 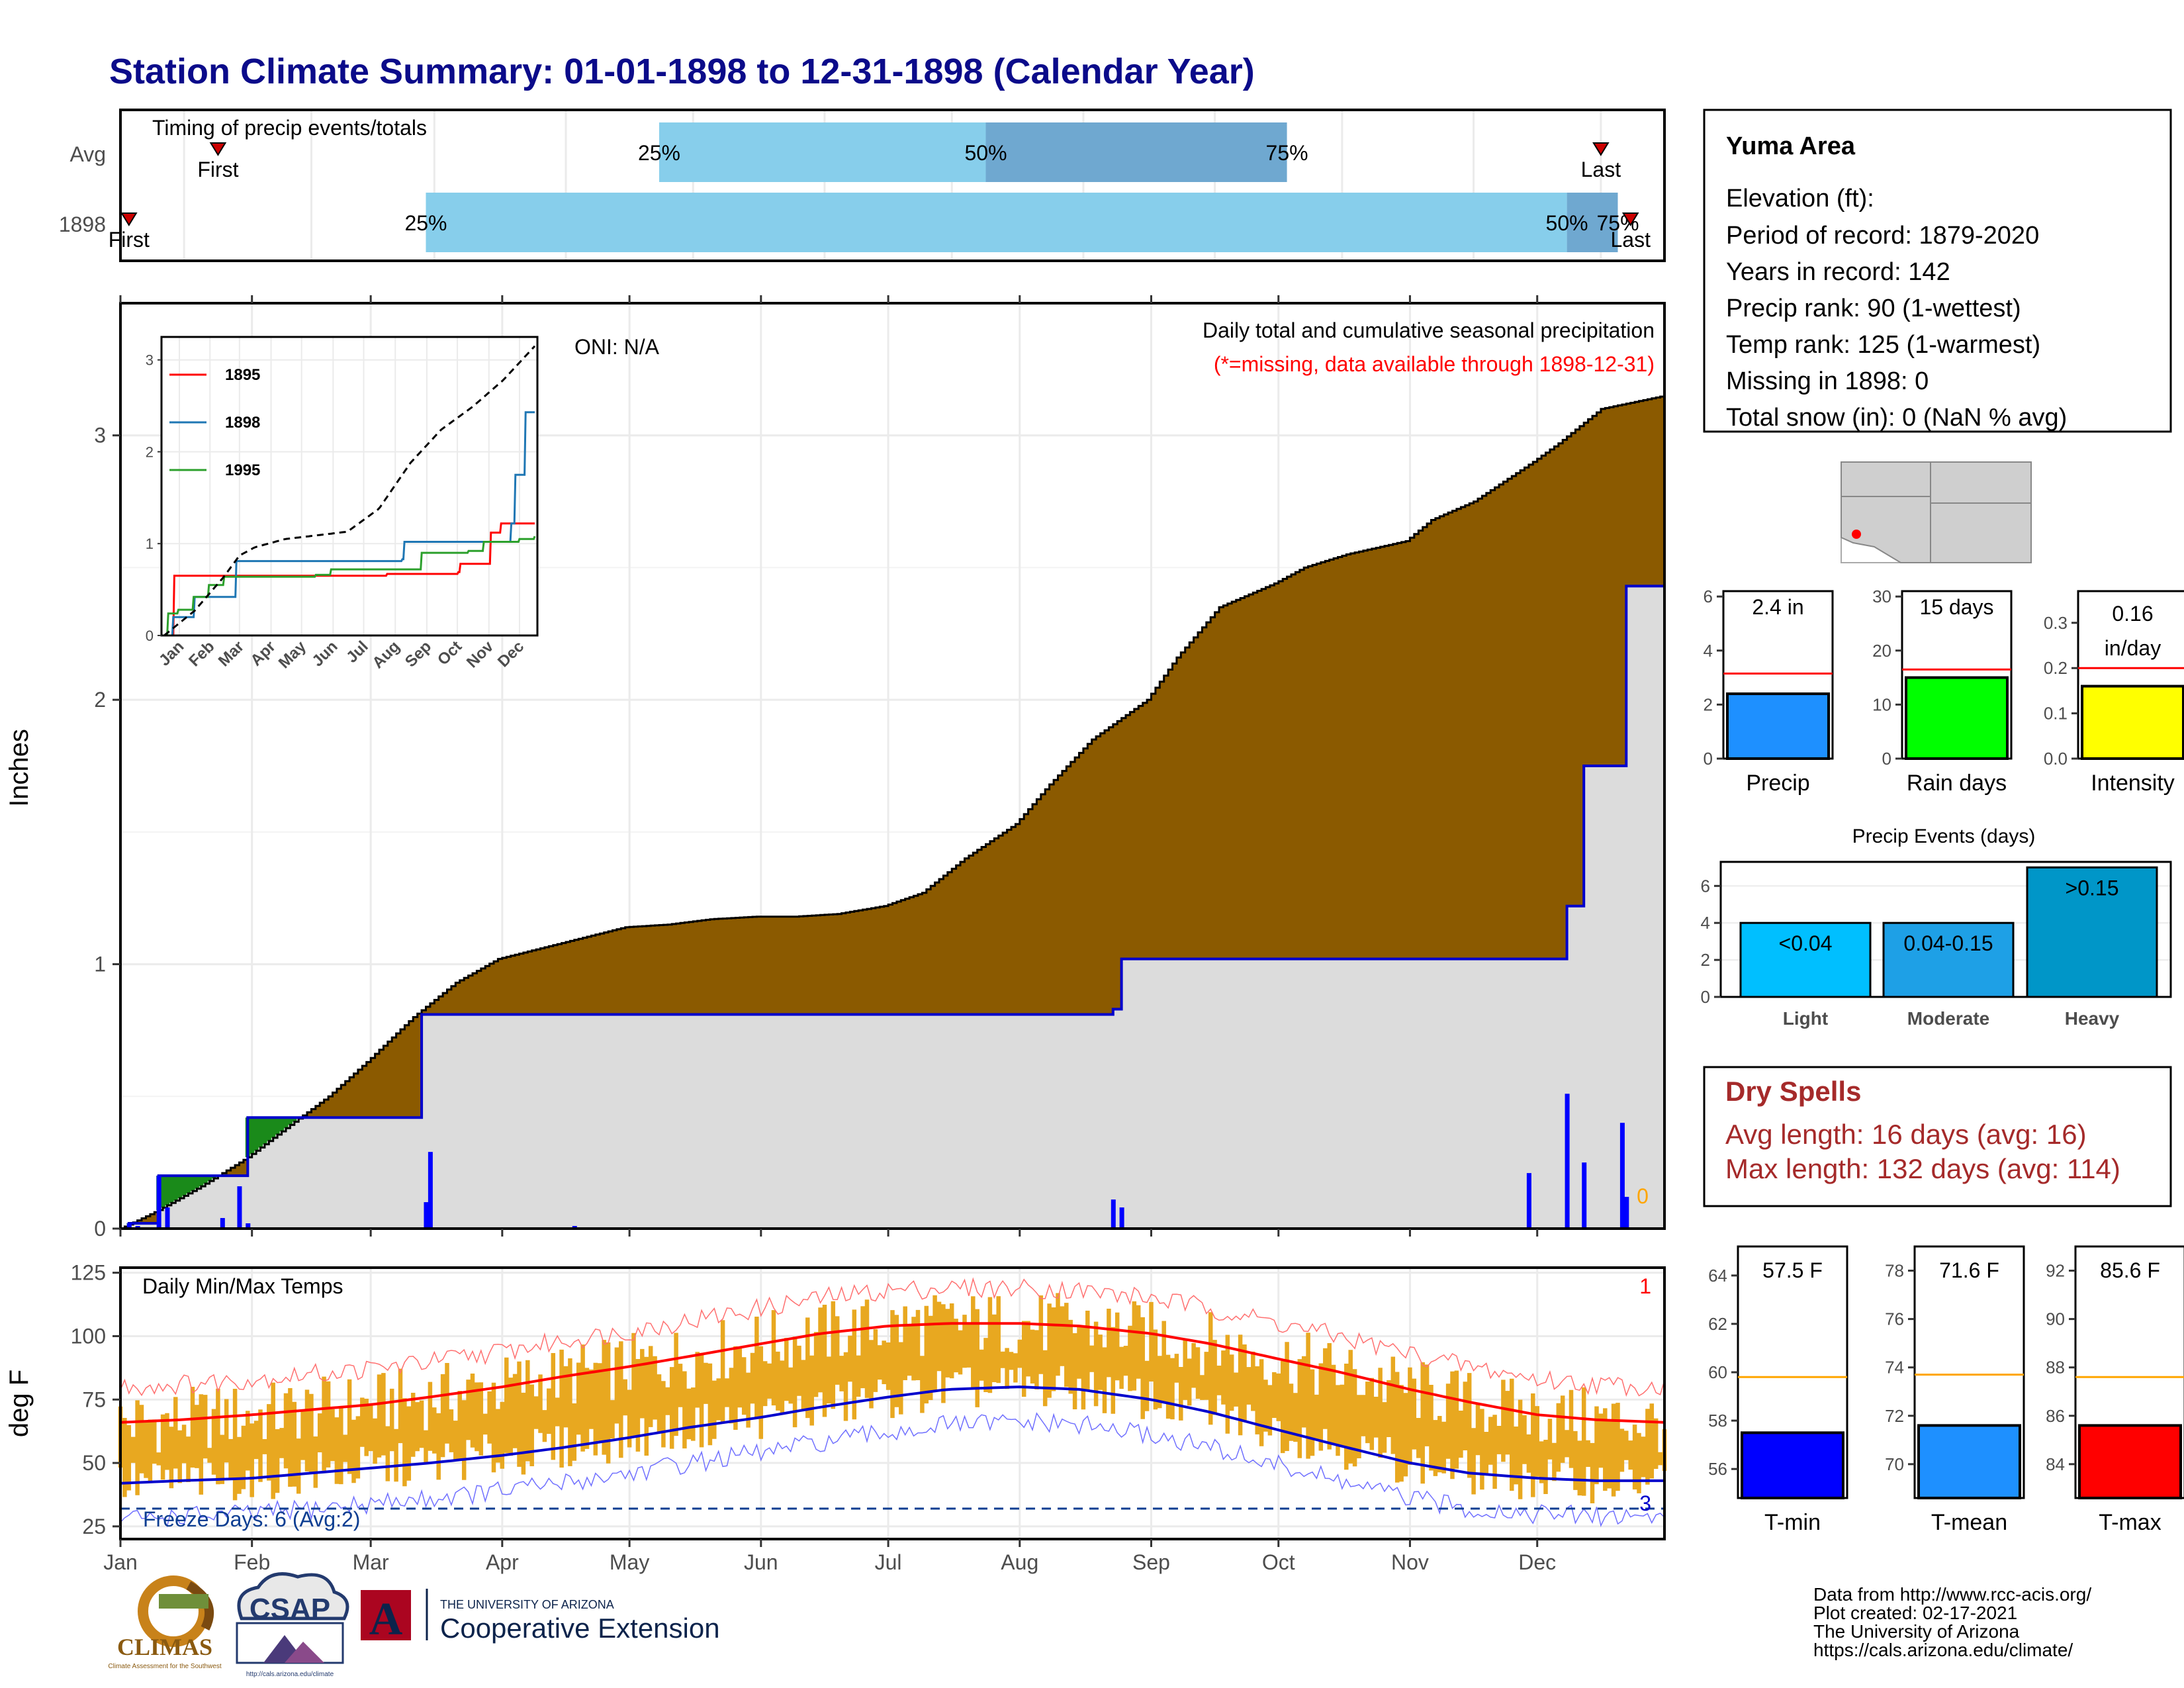 What do you see at coordinates (214, 422) in the screenshot?
I see `inset-legend: 1895 1898 1995` at bounding box center [214, 422].